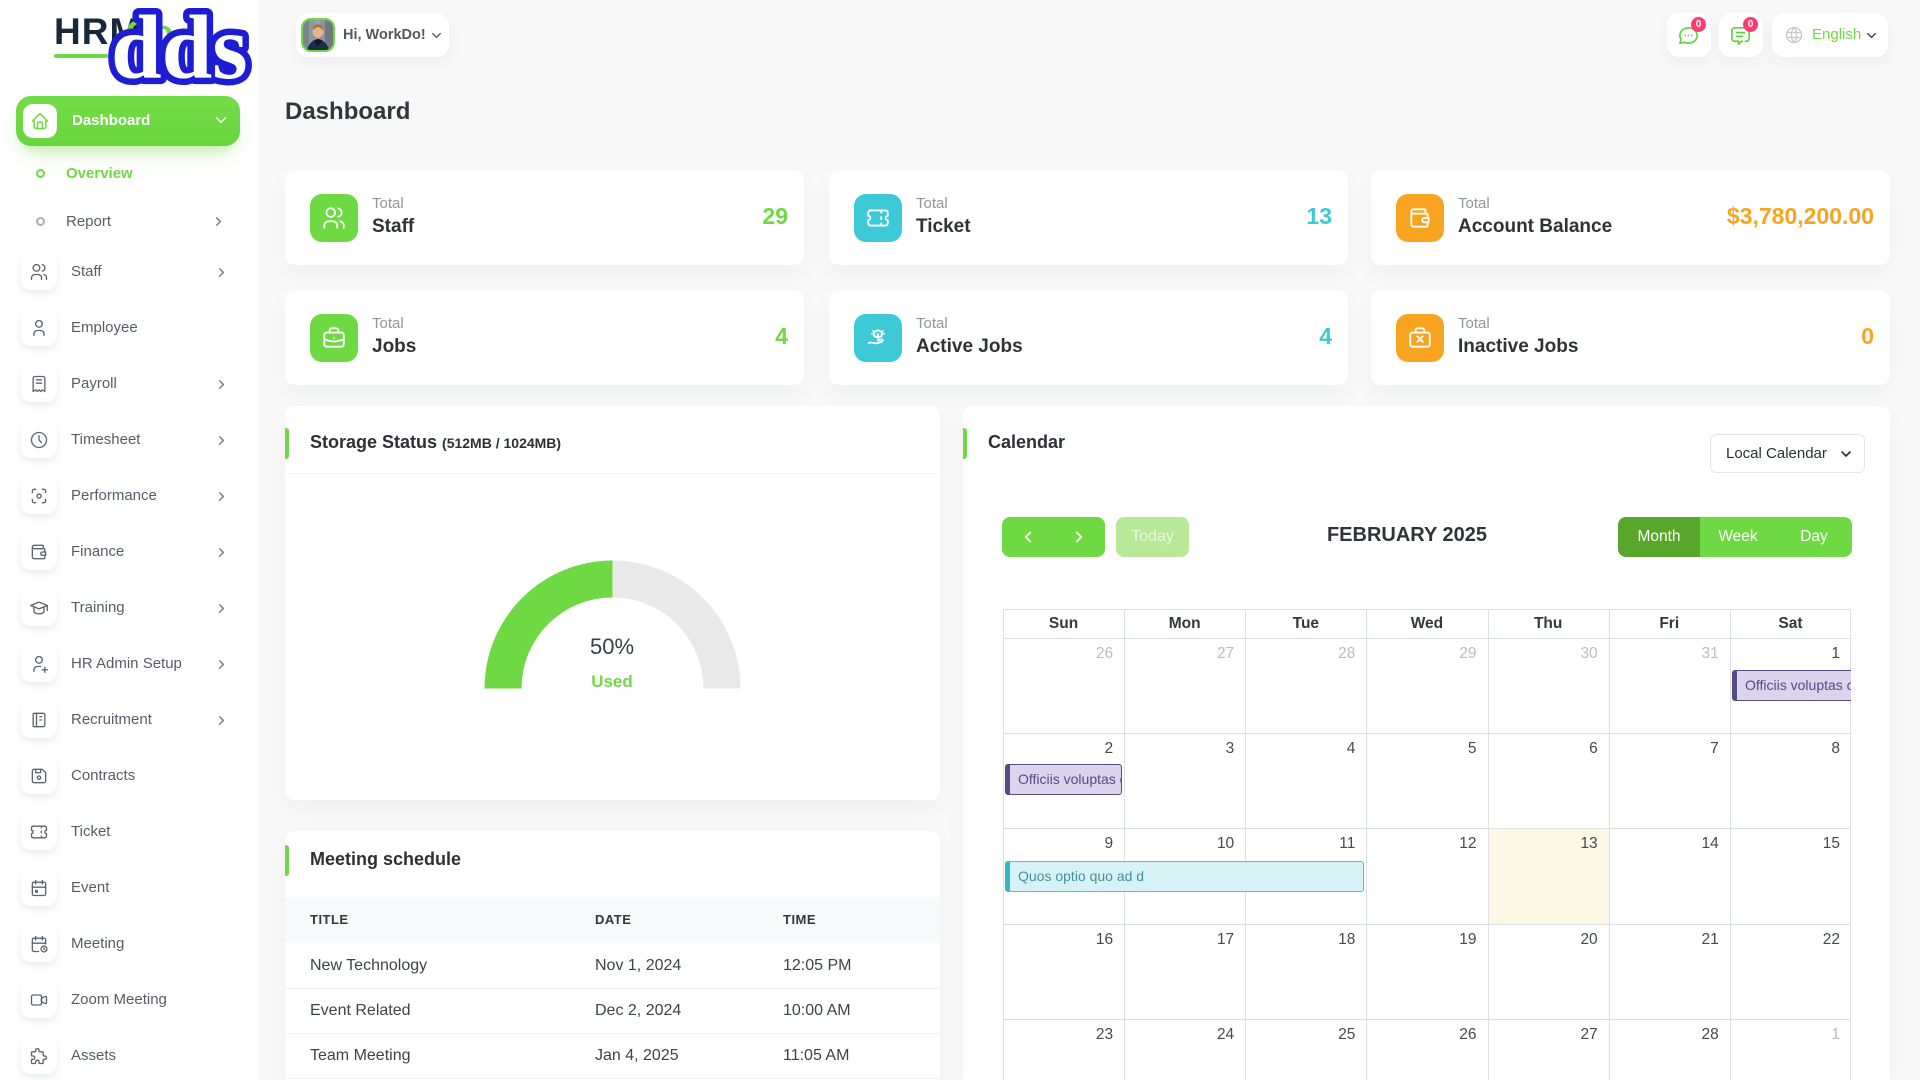 The height and width of the screenshot is (1080, 1920). Describe the element at coordinates (97, 31) in the screenshot. I see `svg-text: HRM` at that location.